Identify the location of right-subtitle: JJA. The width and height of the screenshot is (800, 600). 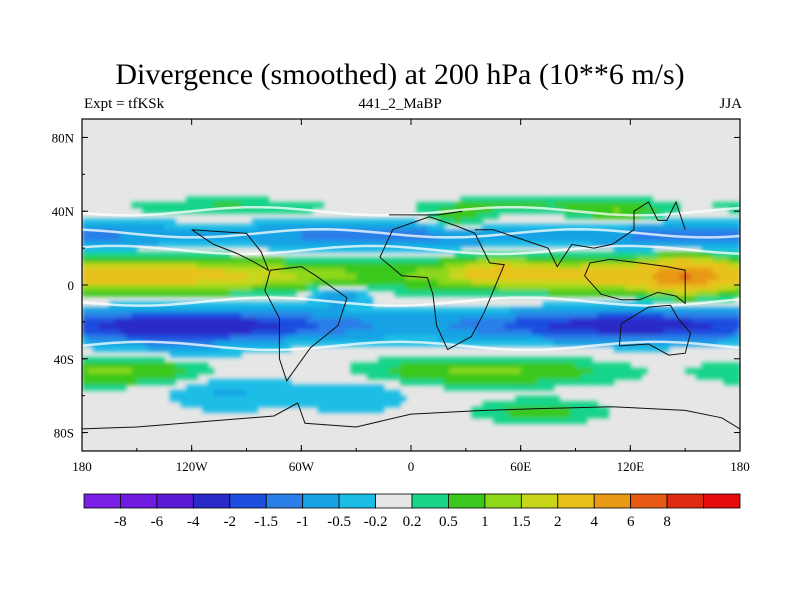
(730, 104).